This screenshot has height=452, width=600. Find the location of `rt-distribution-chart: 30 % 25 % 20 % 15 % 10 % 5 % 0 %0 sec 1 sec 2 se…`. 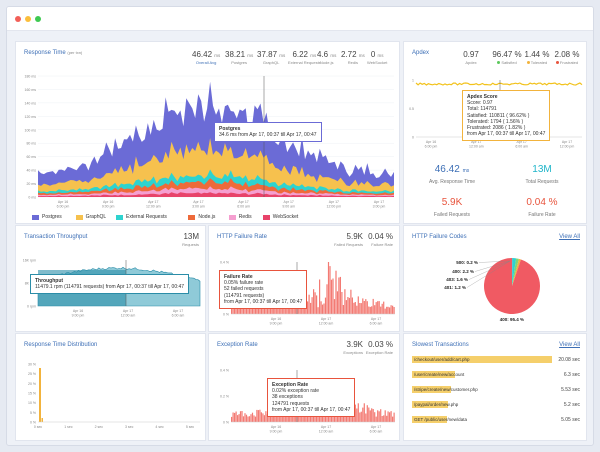

rt-distribution-chart: 30 % 25 % 20 % 15 % 10 % 5 % 0 %0 sec 1 sec 2 se… is located at coordinates (111, 388).